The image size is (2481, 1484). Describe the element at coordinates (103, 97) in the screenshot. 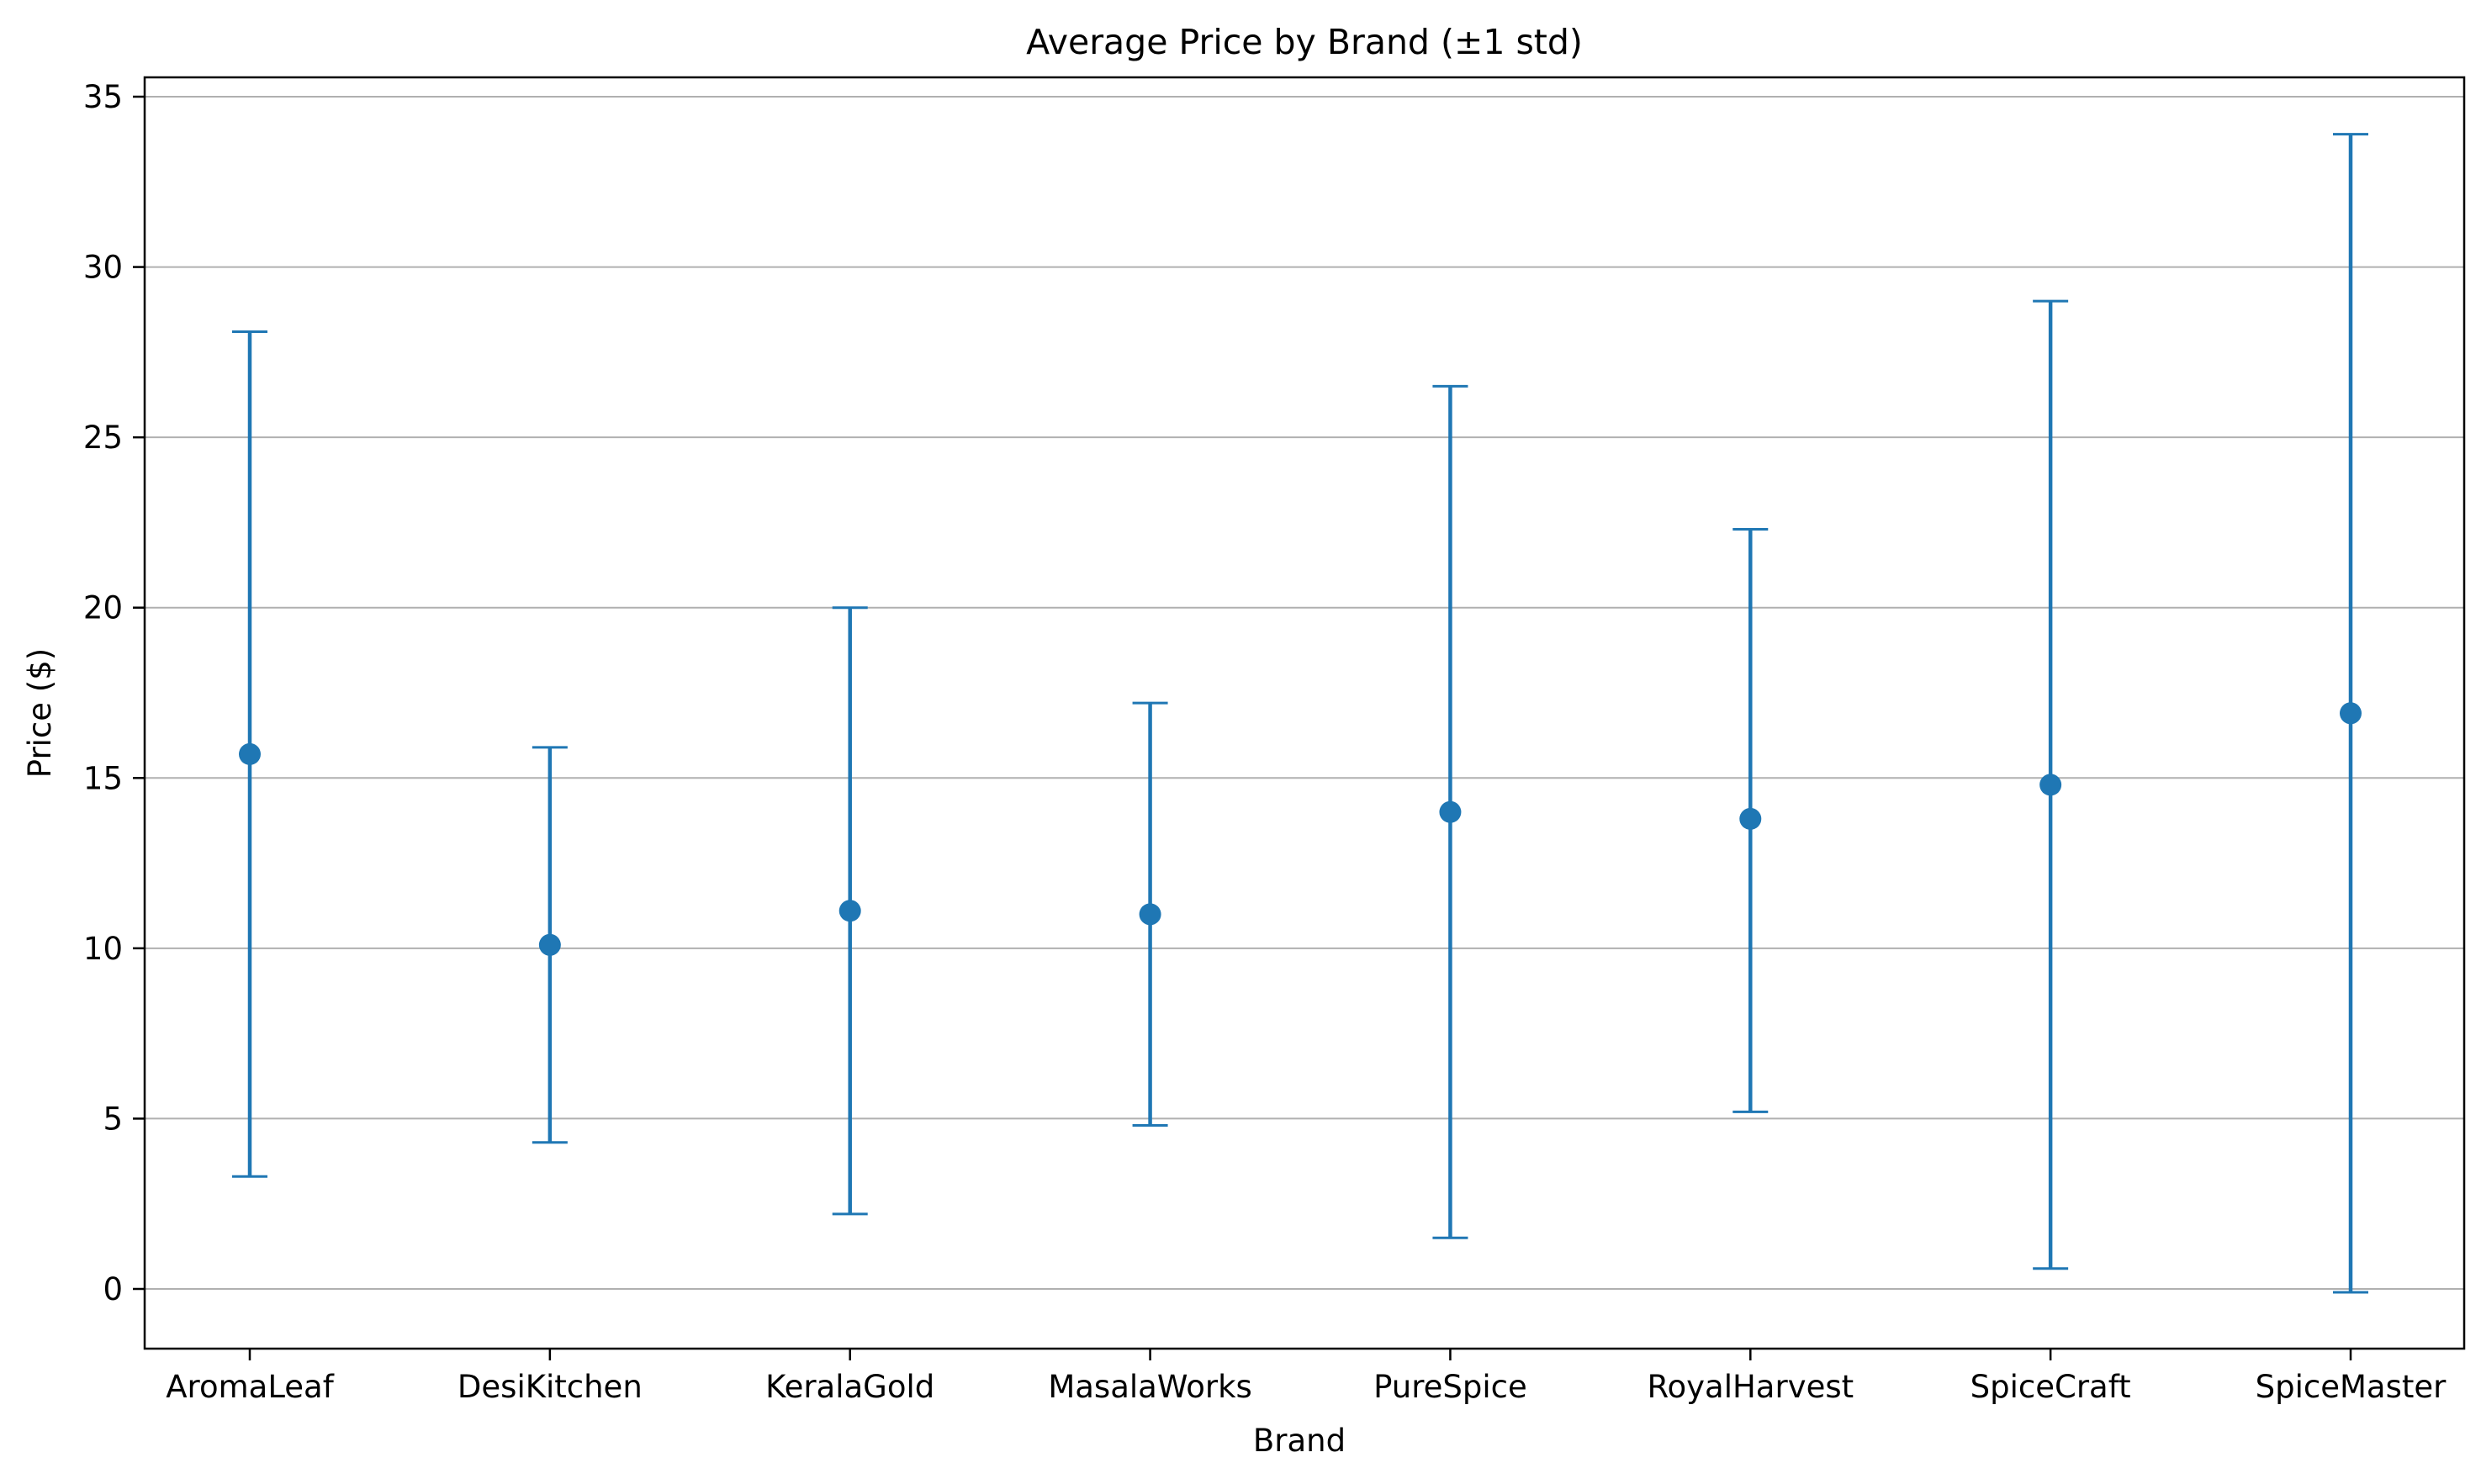

I see `y-tick-label: 35` at that location.